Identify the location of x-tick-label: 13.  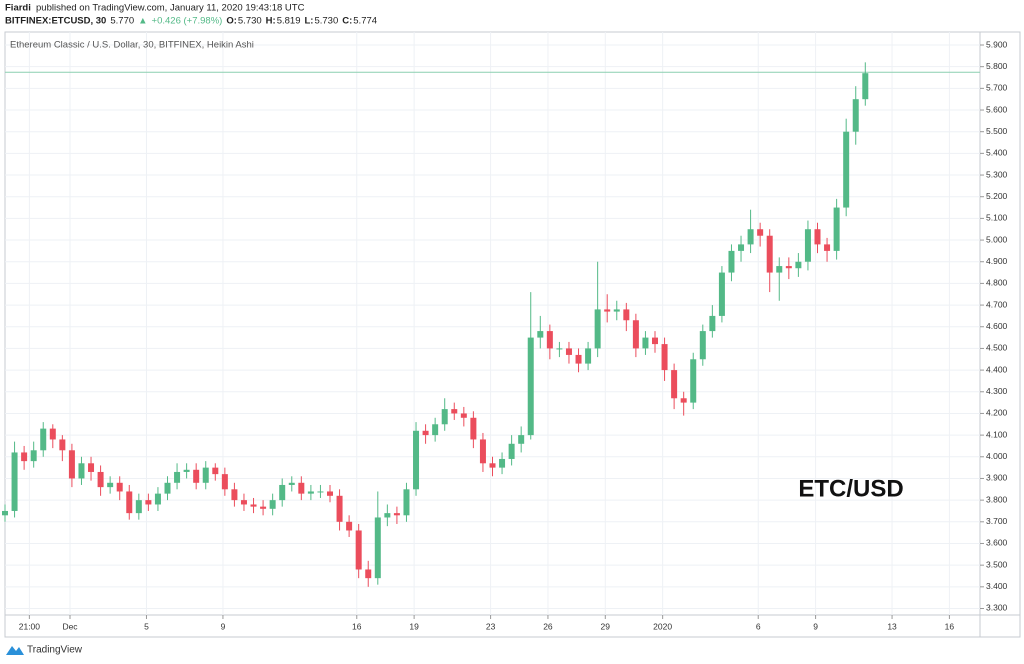
(892, 626).